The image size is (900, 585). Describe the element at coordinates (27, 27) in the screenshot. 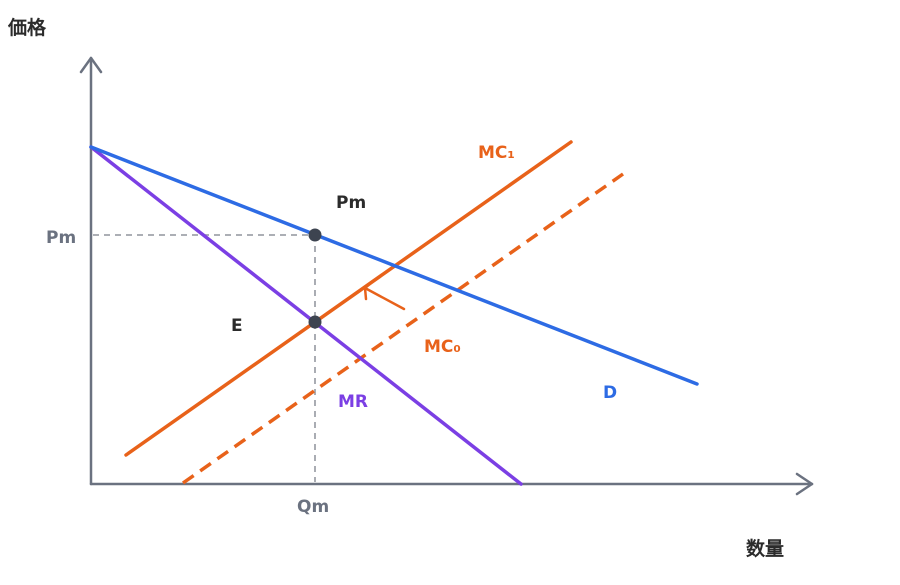

I see `y-axis-label: 価格` at that location.